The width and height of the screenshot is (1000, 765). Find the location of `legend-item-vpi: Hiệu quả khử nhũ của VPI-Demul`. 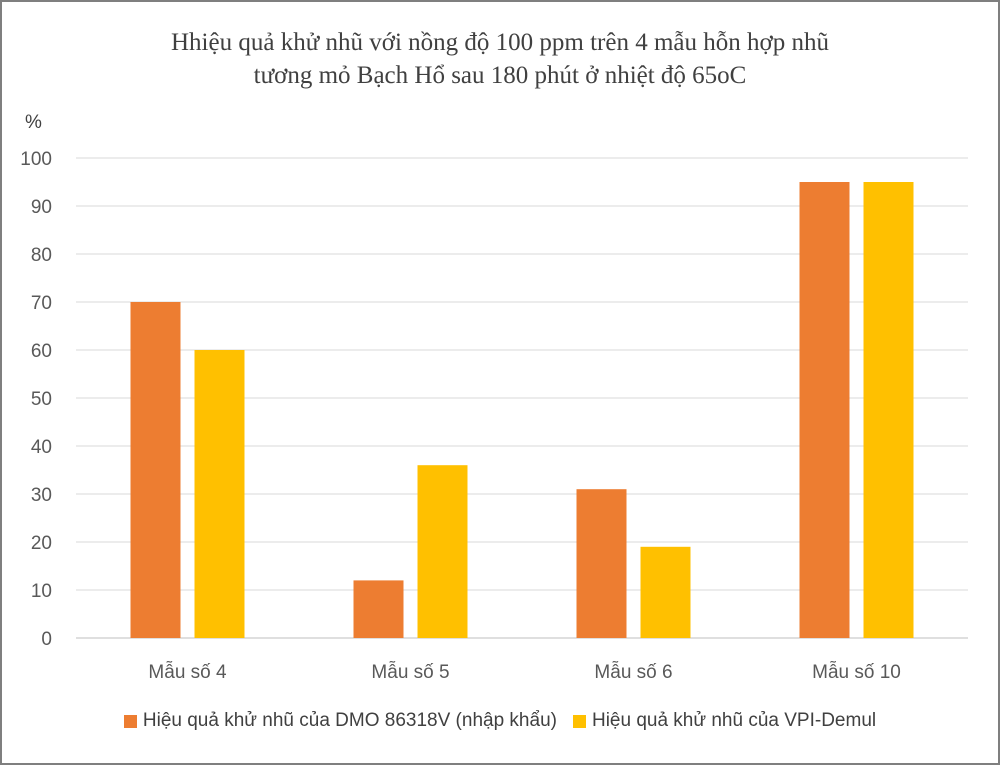

legend-item-vpi: Hiệu quả khử nhũ của VPI-Demul is located at coordinates (724, 721).